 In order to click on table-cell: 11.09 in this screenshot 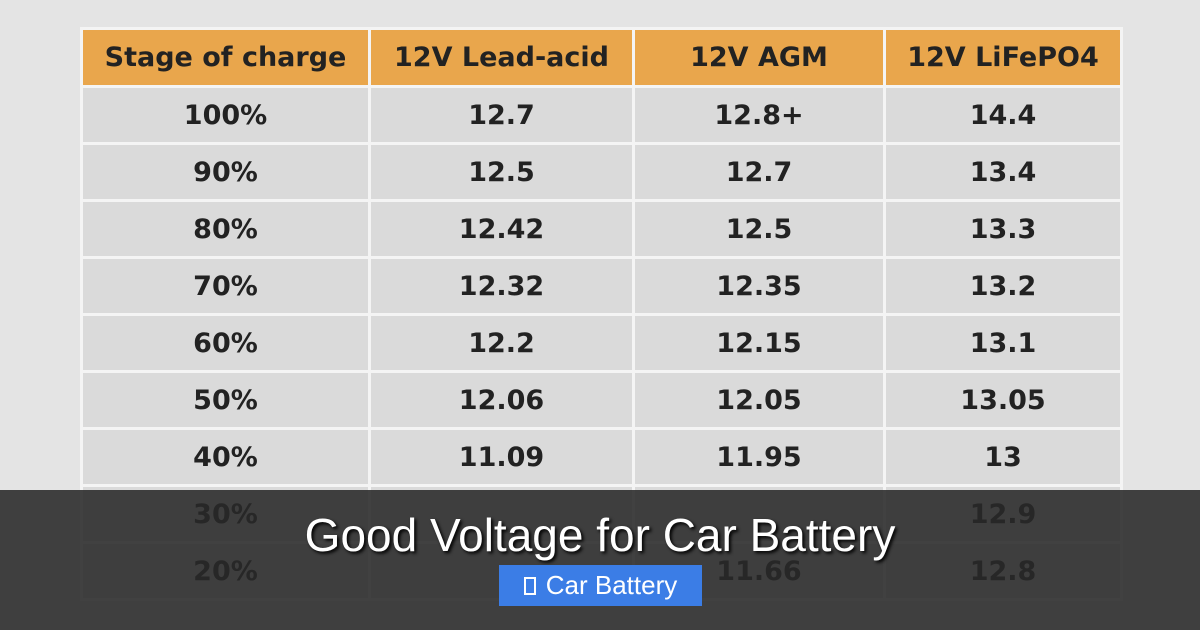, I will do `click(501, 457)`.